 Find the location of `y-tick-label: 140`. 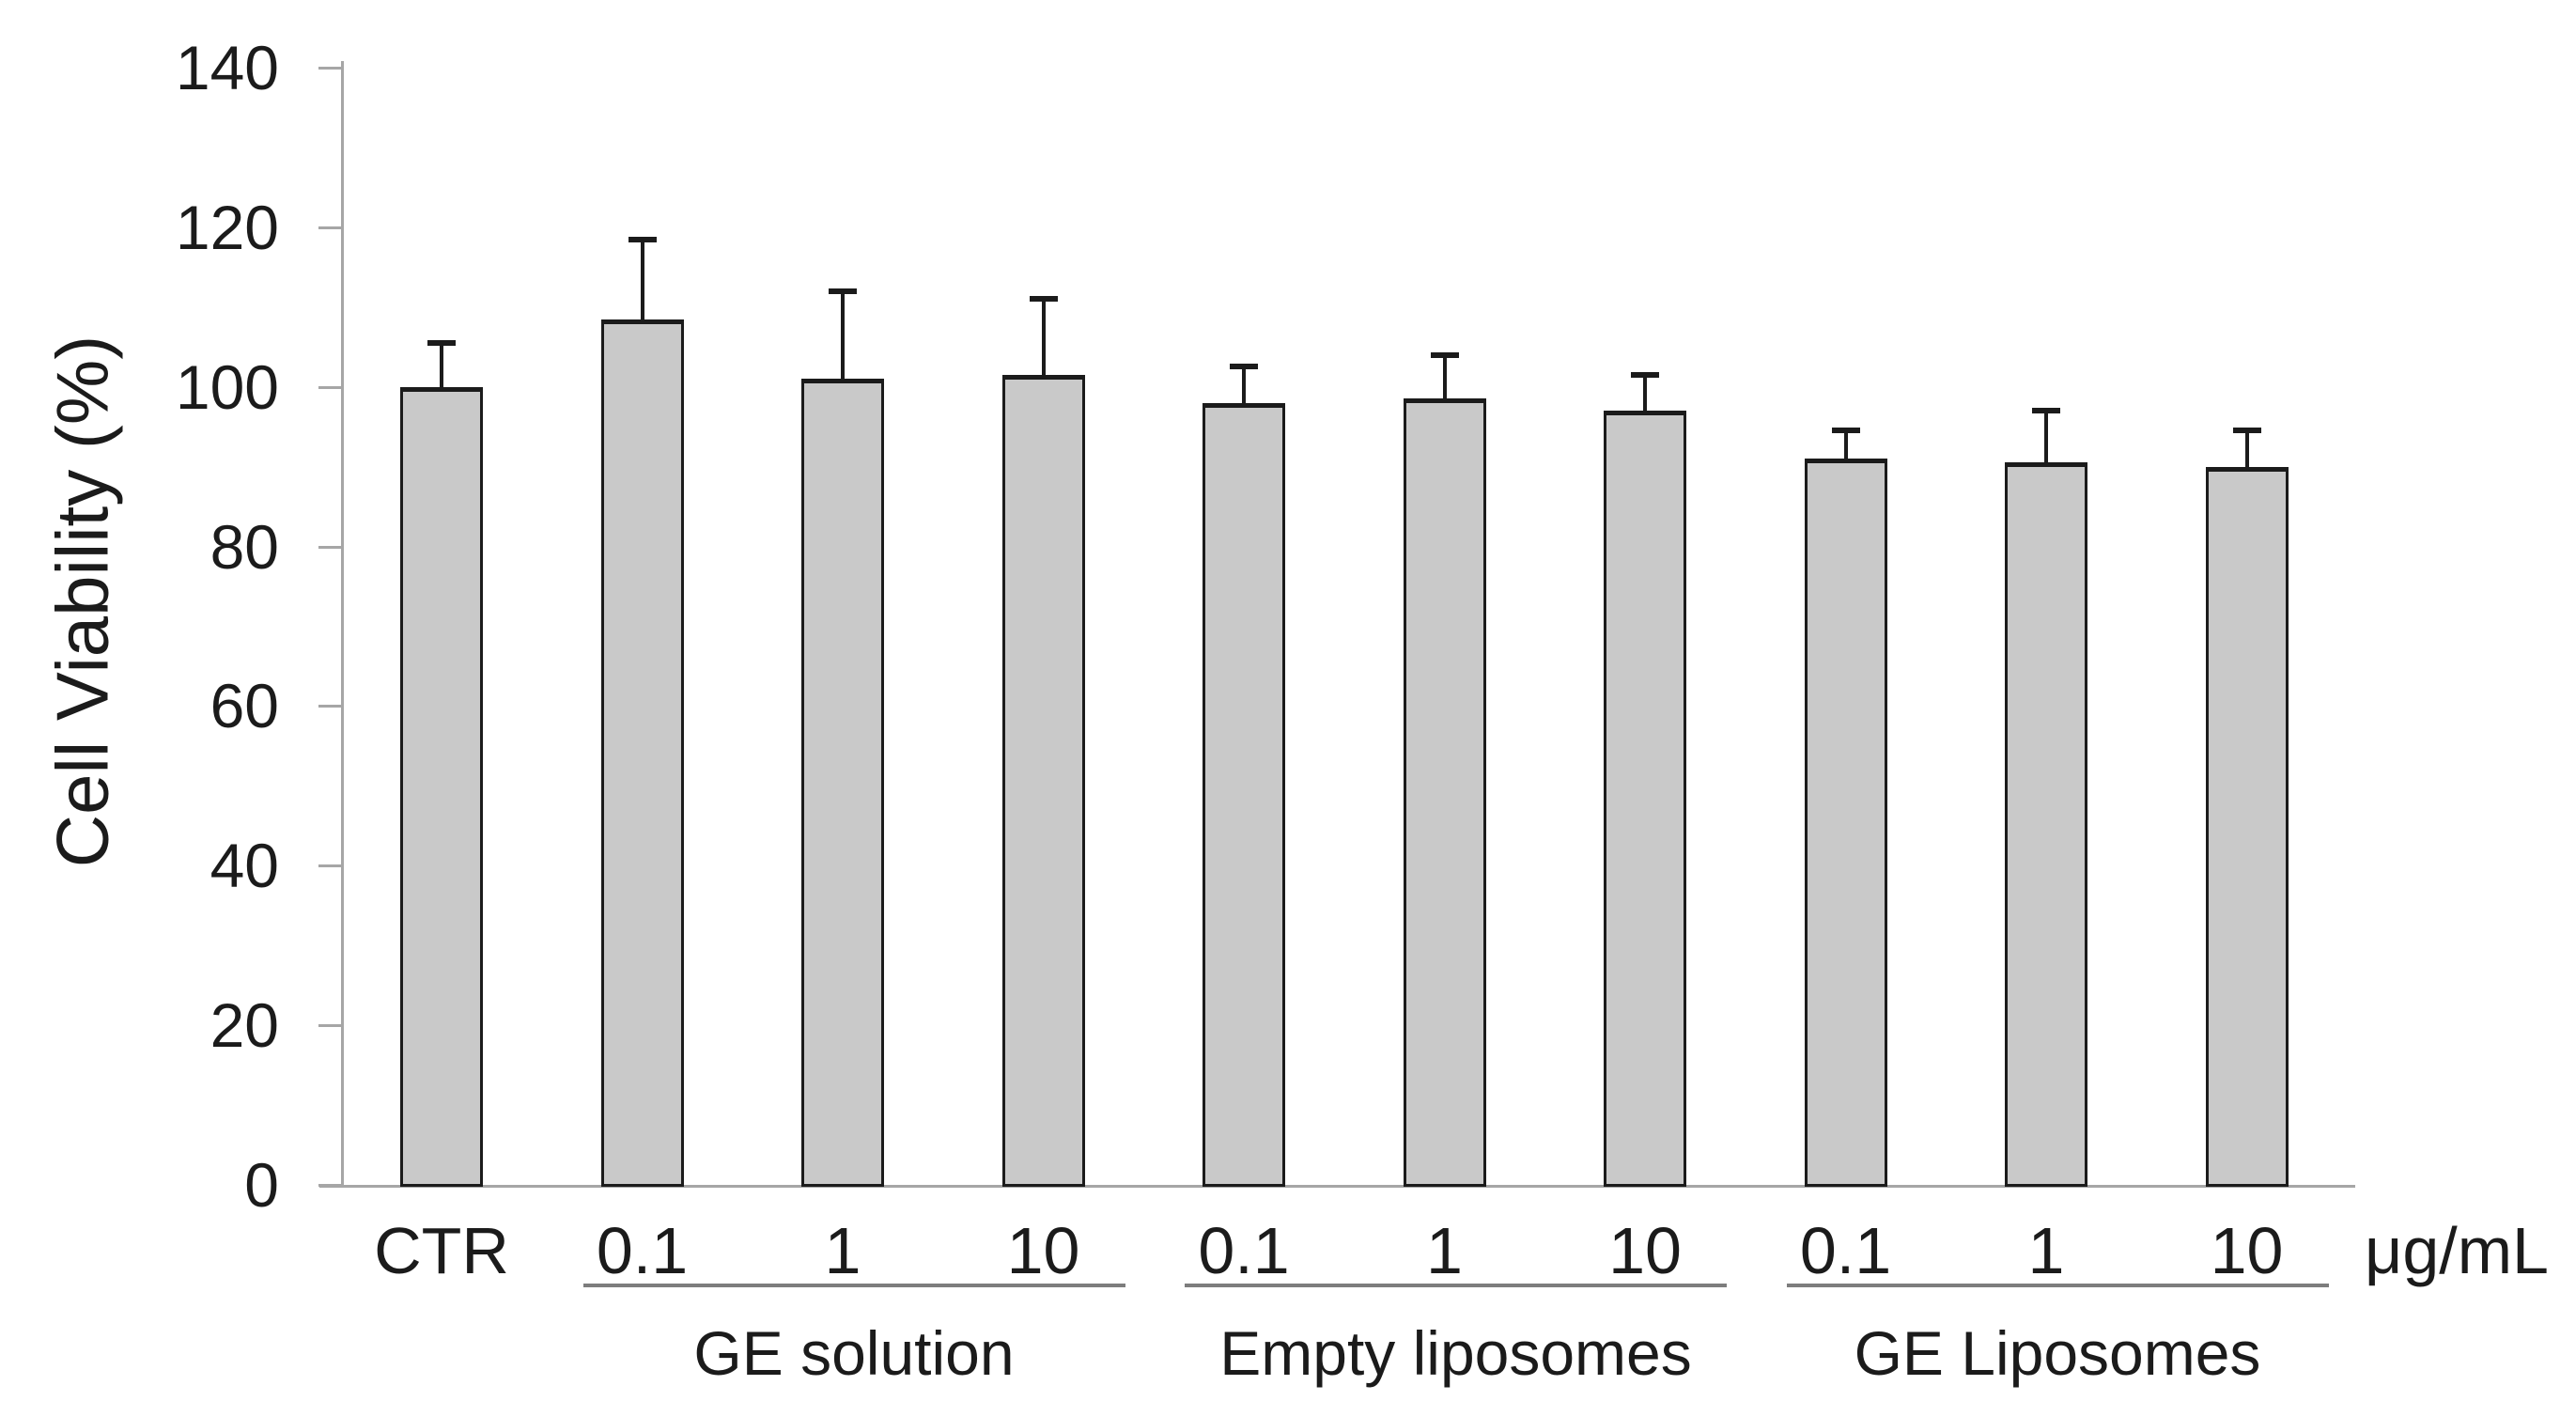

y-tick-label: 140 is located at coordinates (227, 67).